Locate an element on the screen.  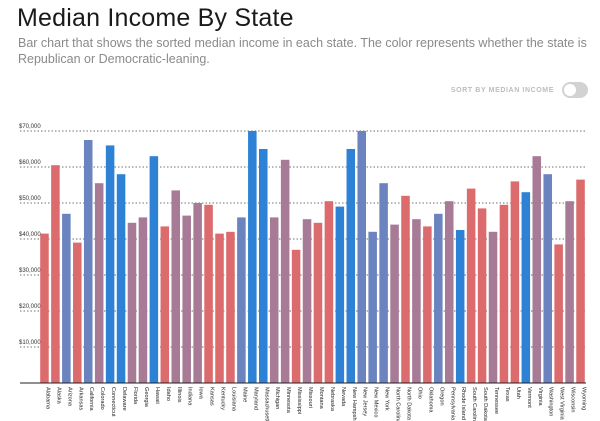
x-tick-label: Pennsylvania is located at coordinates (452, 404).